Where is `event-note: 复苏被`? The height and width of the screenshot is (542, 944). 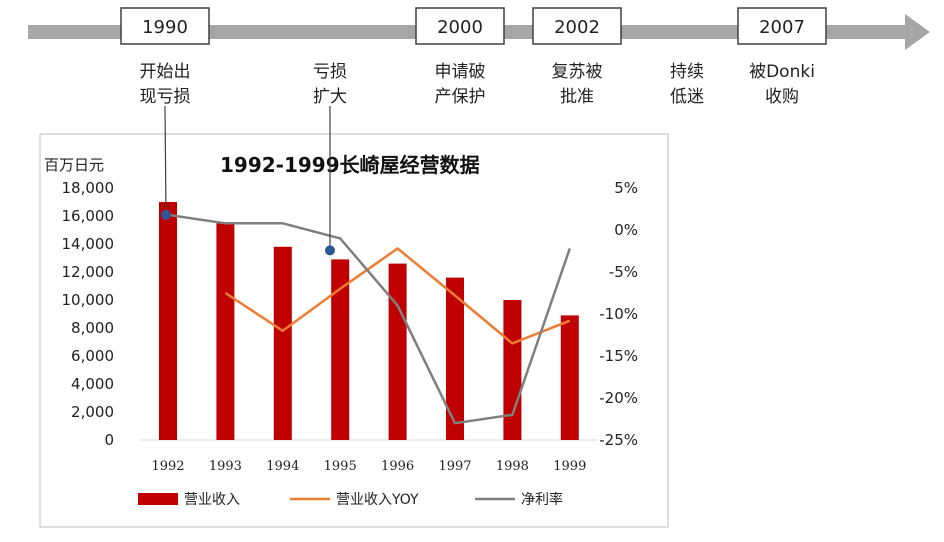 event-note: 复苏被 is located at coordinates (577, 72).